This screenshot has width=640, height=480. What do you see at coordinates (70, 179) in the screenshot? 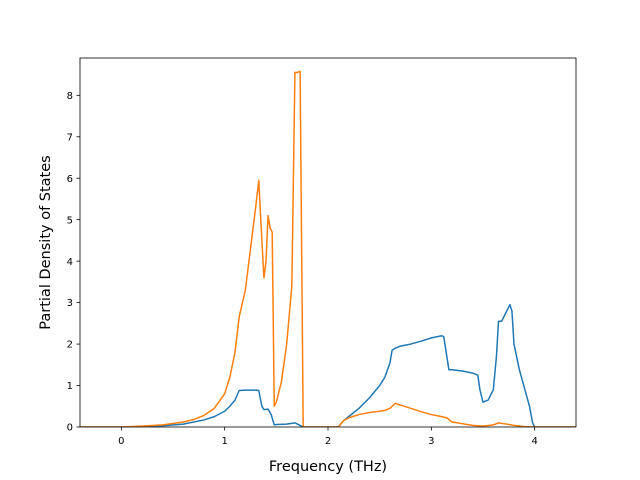
I see `y-tick-label: 6` at bounding box center [70, 179].